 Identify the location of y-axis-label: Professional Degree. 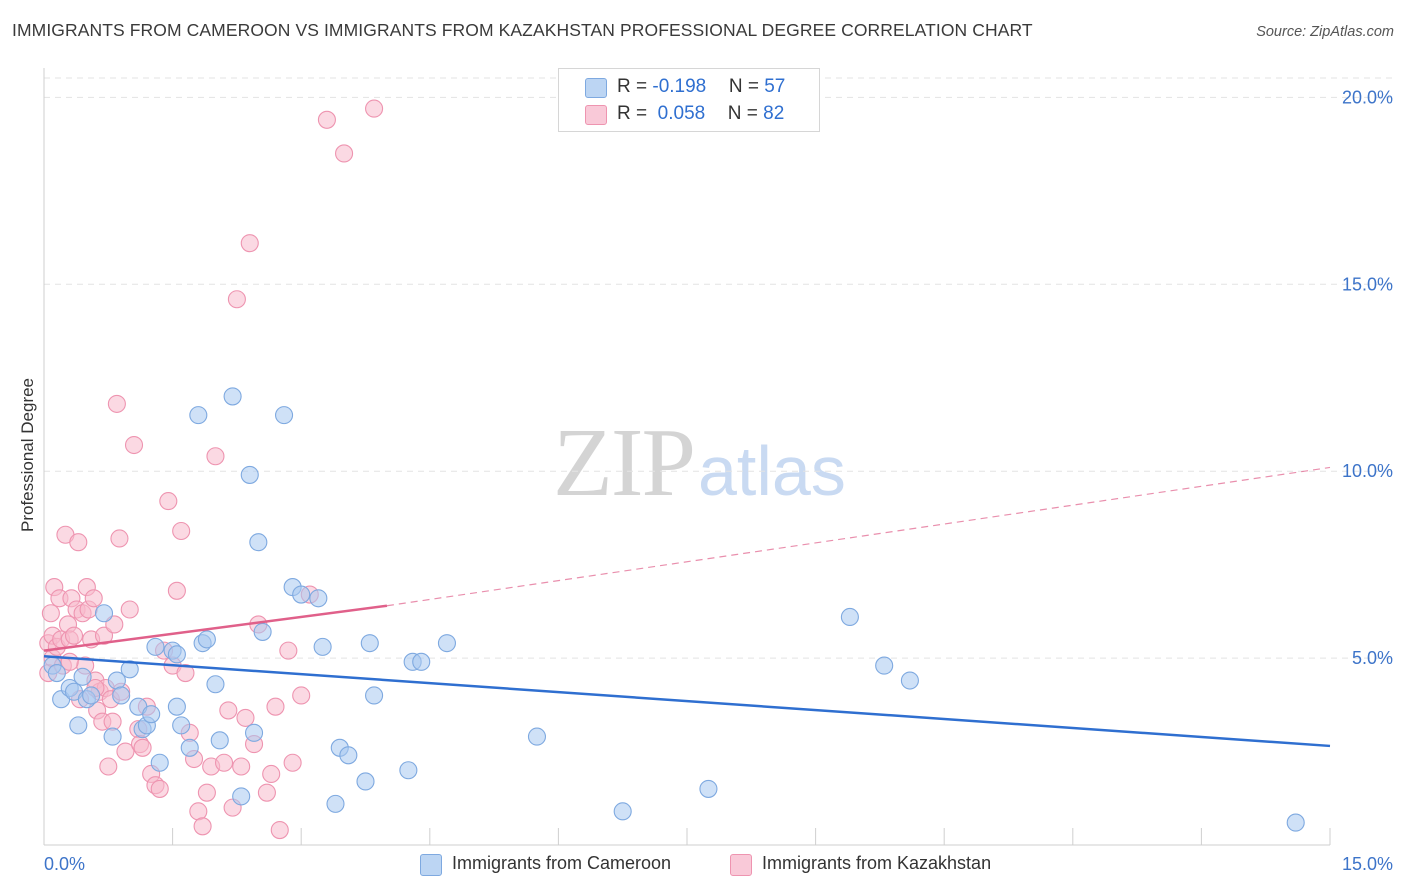
(27, 455).